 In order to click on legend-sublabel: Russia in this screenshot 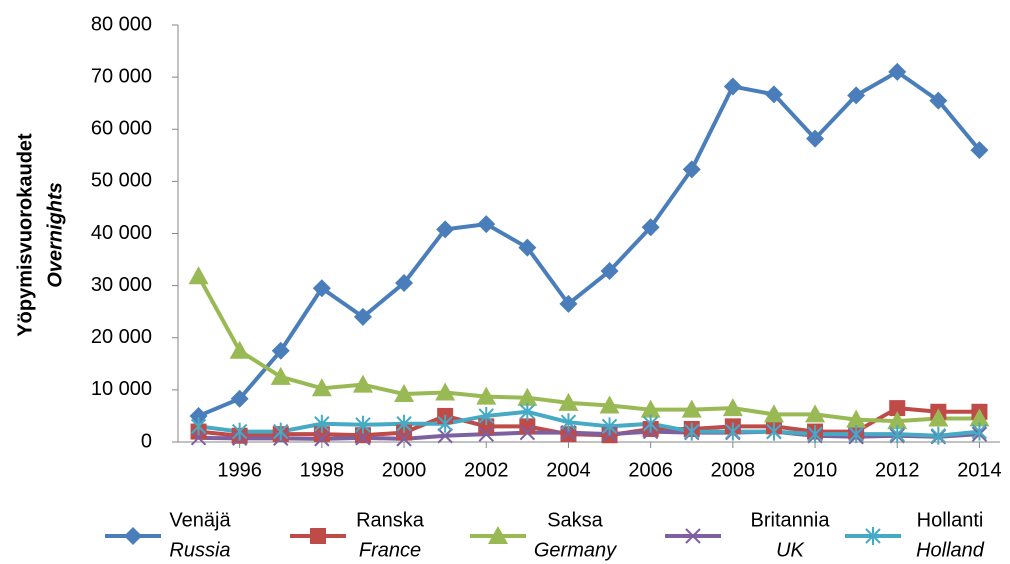, I will do `click(199, 550)`.